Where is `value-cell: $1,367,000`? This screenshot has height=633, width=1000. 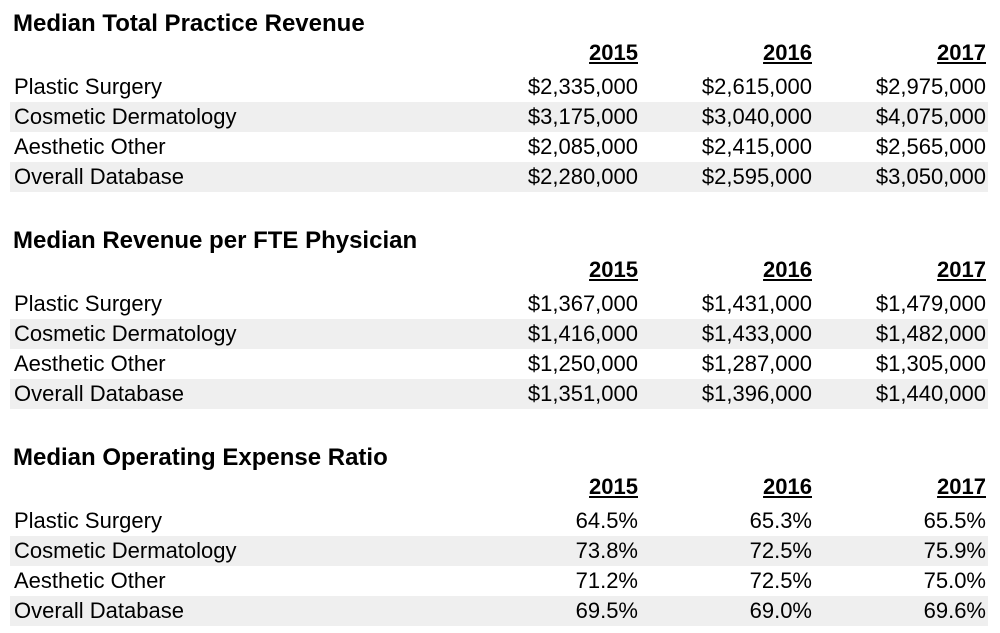 value-cell: $1,367,000 is located at coordinates (582, 303).